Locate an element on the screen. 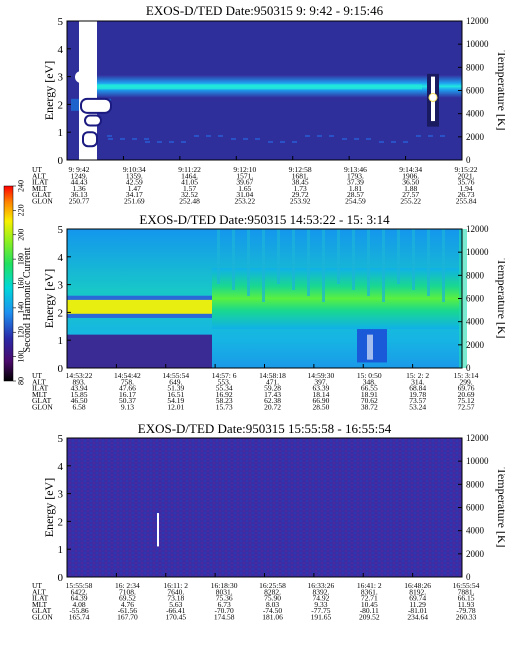 The width and height of the screenshot is (505, 649). orbit-value: 44.43 is located at coordinates (79, 182).